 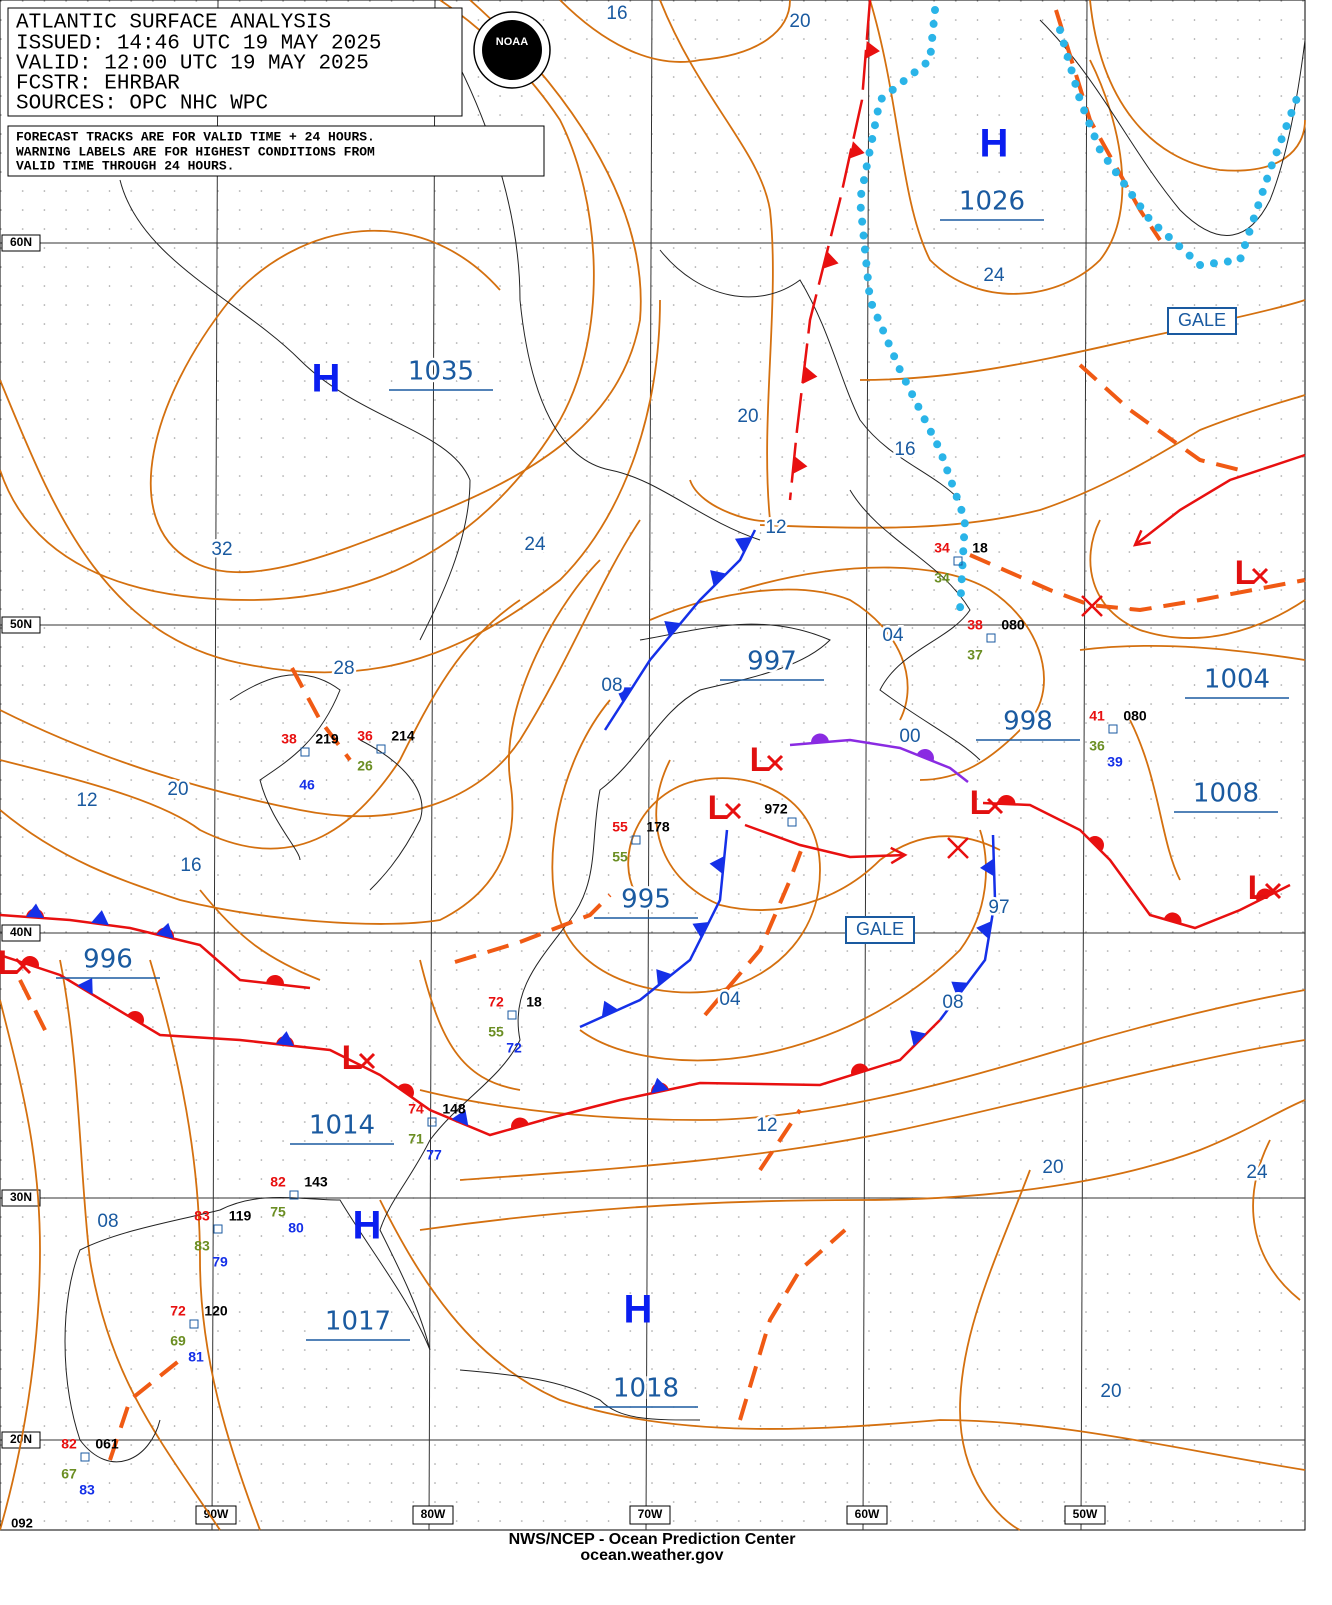 What do you see at coordinates (512, 42) in the screenshot?
I see `logo-text: NOAA` at bounding box center [512, 42].